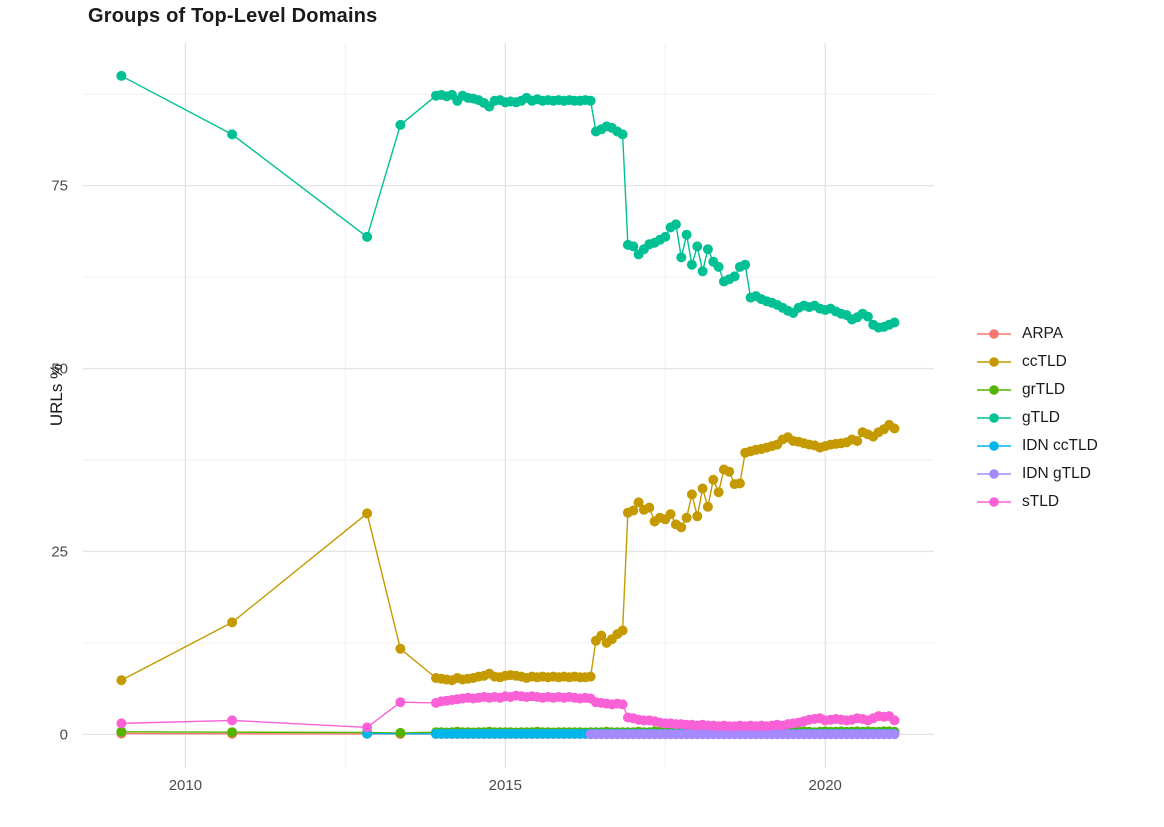 This screenshot has width=1164, height=827. I want to click on x-tick-label: 2020, so click(825, 785).